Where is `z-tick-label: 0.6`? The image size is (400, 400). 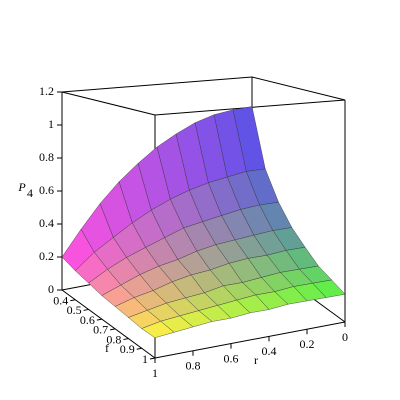 z-tick-label: 0.6 is located at coordinates (46, 190).